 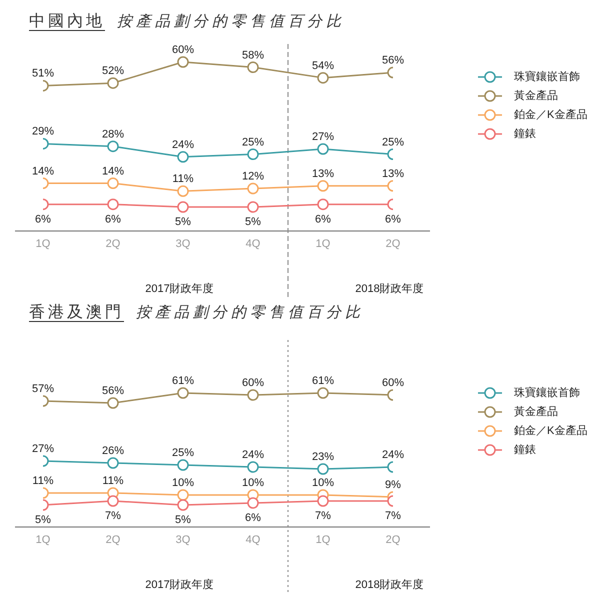 I want to click on data-label: 52%, so click(x=113, y=71).